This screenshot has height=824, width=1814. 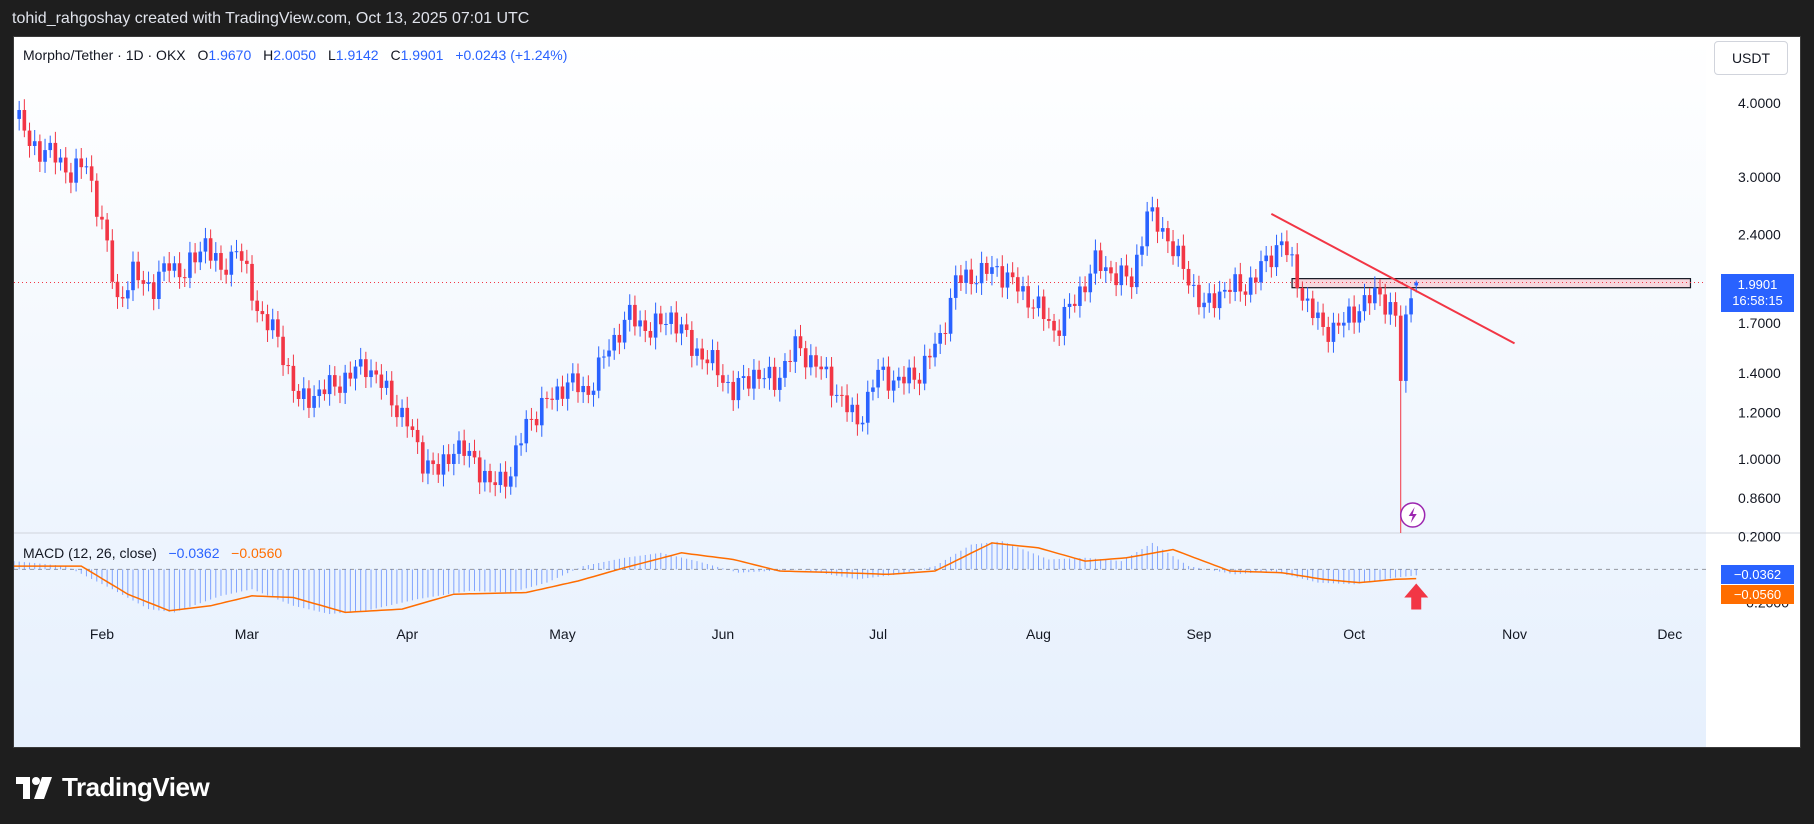 What do you see at coordinates (1759, 177) in the screenshot?
I see `price-tick-label-1: 3.0000` at bounding box center [1759, 177].